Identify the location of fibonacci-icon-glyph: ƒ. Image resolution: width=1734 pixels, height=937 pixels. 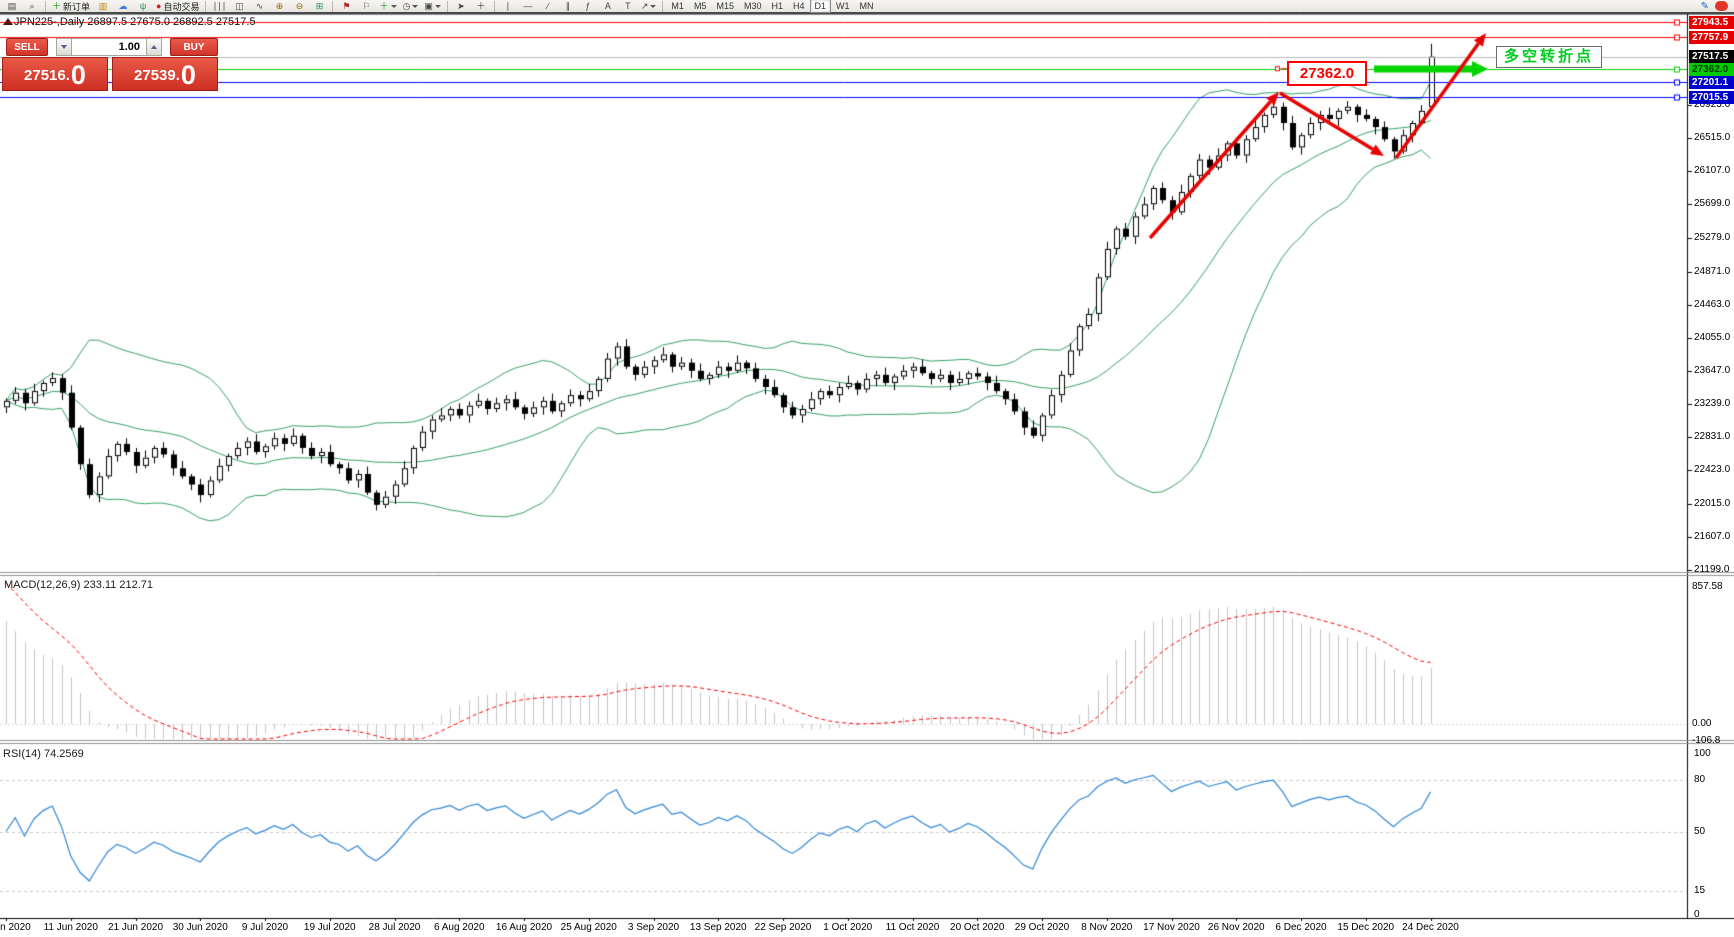
(588, 6).